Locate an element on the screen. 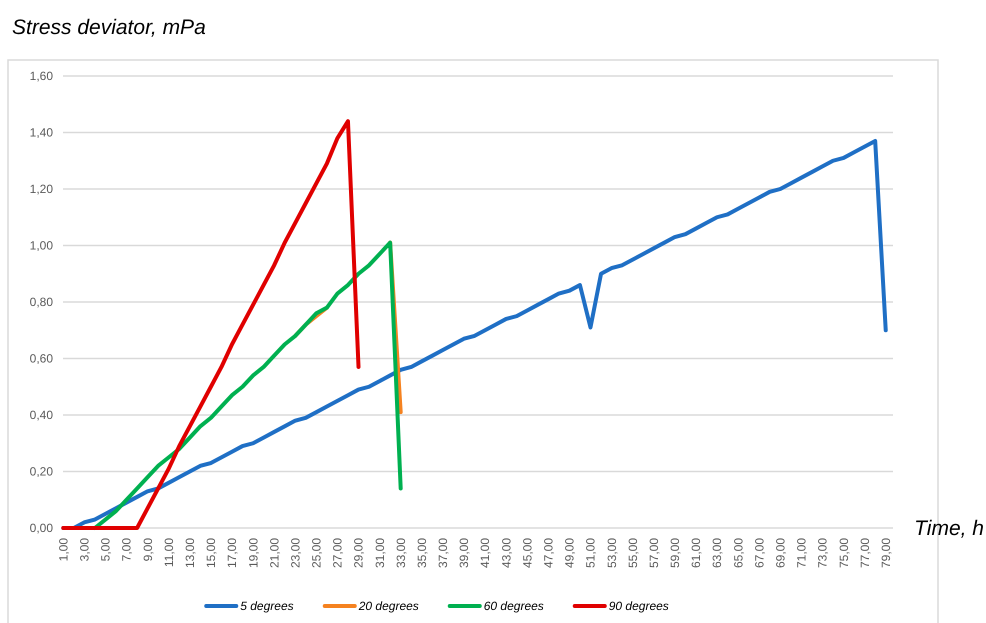 The image size is (986, 623). x-tick-label: 7,00 is located at coordinates (127, 550).